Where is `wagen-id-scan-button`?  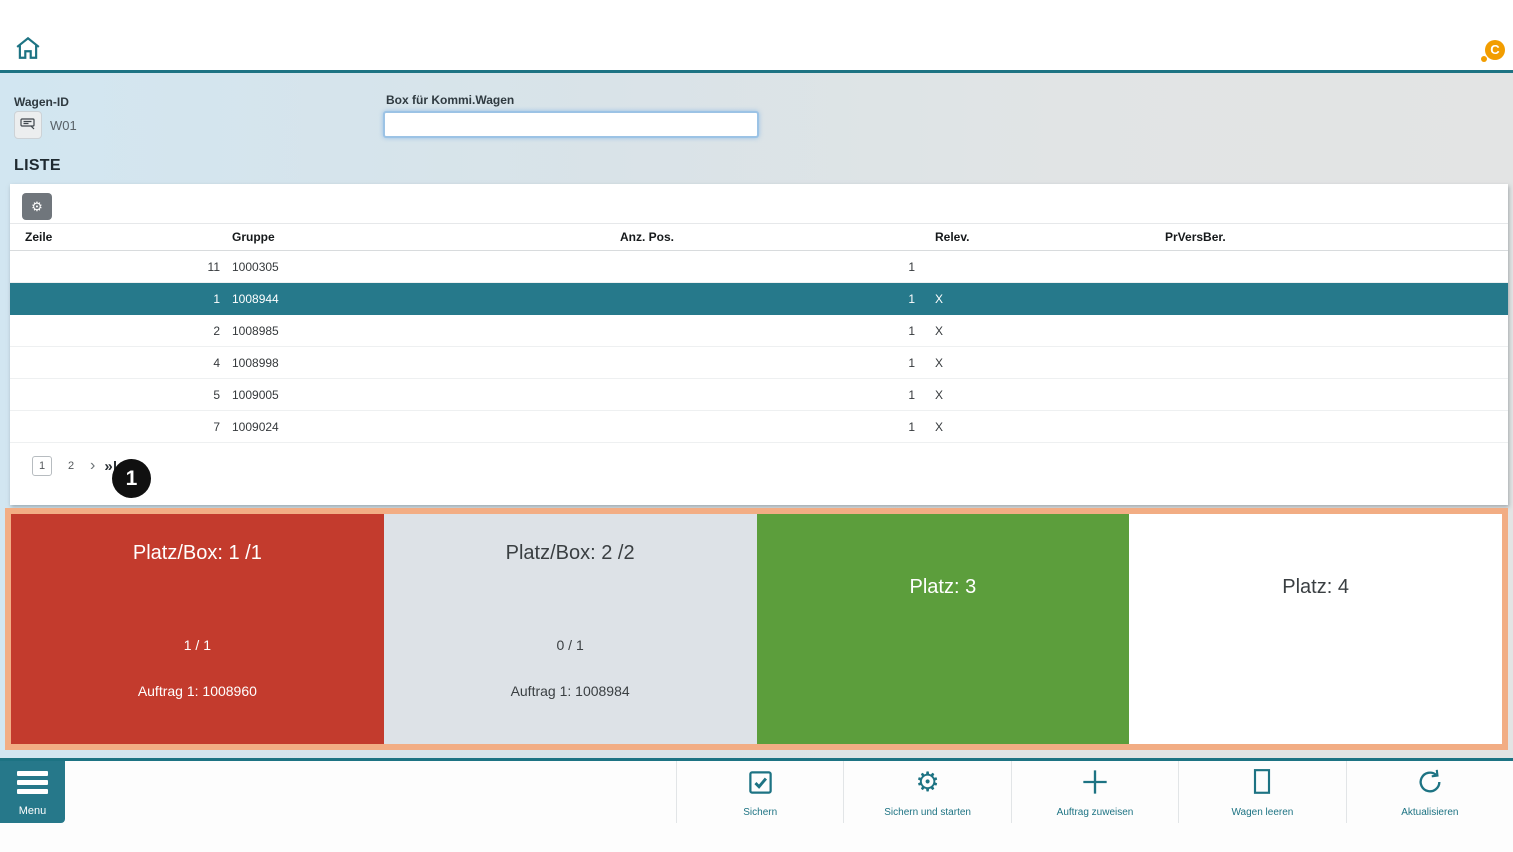 wagen-id-scan-button is located at coordinates (28, 125).